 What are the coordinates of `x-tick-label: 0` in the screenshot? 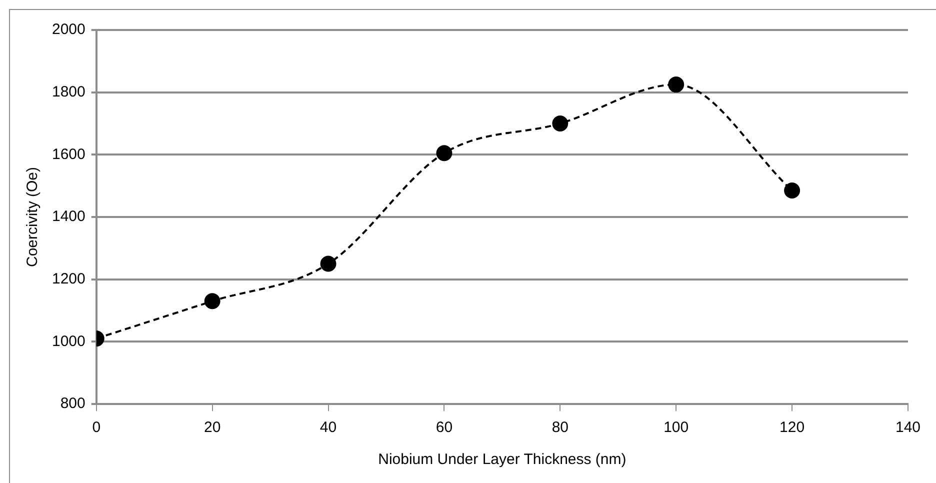 It's located at (96, 427).